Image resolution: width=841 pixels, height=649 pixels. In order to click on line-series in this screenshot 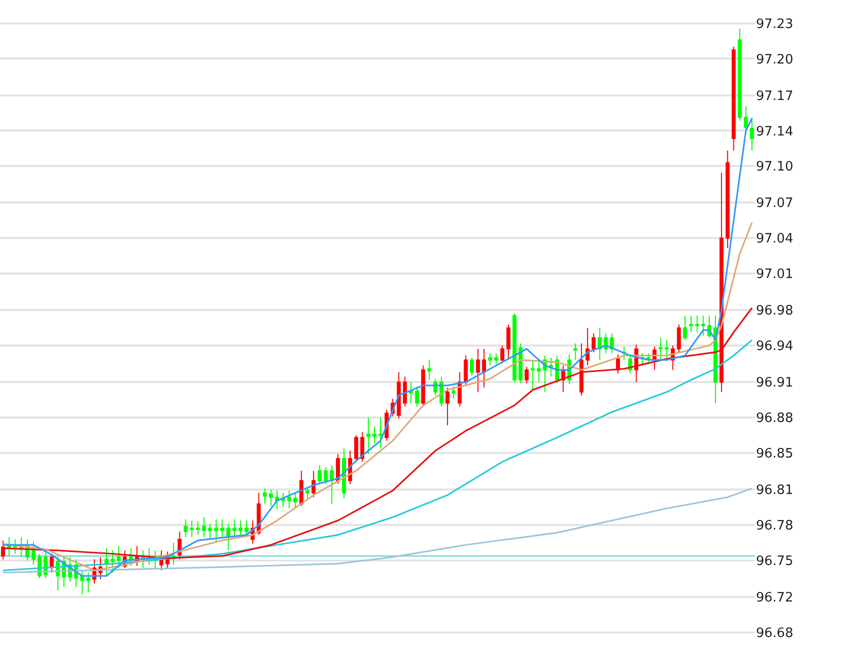, I will do `click(377, 531)`.